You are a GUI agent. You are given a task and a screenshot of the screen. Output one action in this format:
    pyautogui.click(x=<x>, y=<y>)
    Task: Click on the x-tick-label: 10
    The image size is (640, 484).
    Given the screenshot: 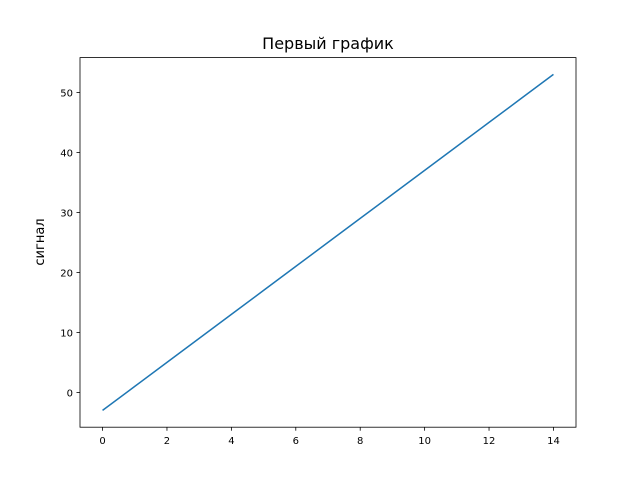 What is the action you would take?
    pyautogui.click(x=424, y=441)
    